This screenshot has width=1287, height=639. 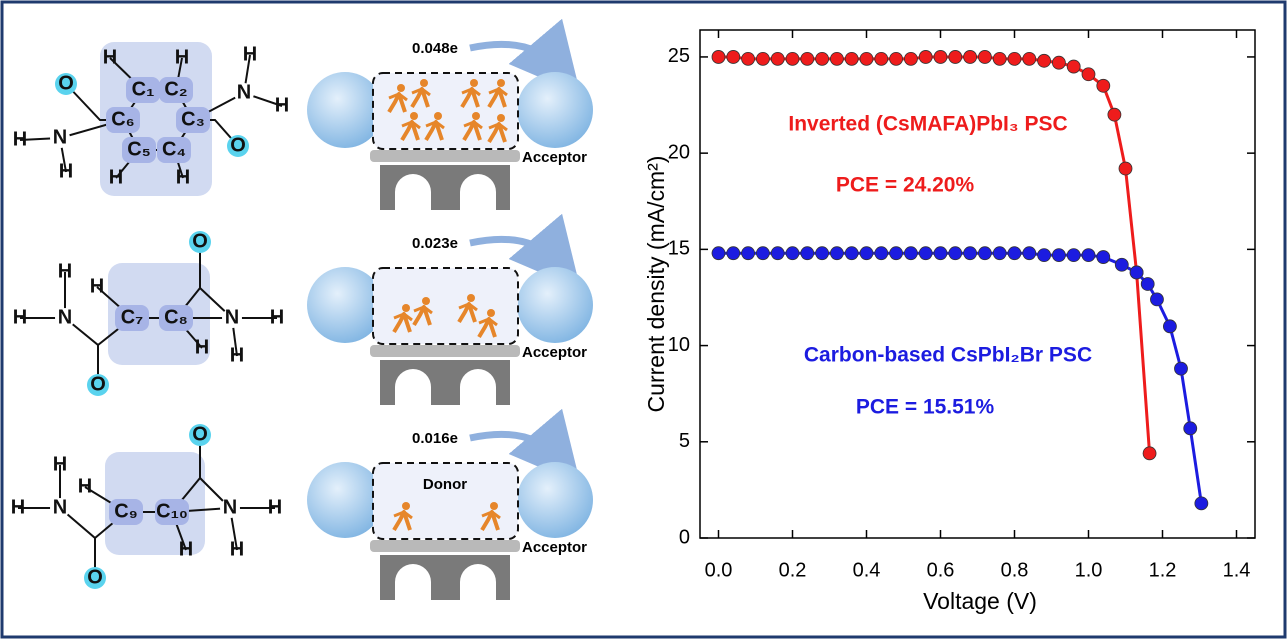 What do you see at coordinates (139, 149) in the screenshot?
I see `atom-label: C₅` at bounding box center [139, 149].